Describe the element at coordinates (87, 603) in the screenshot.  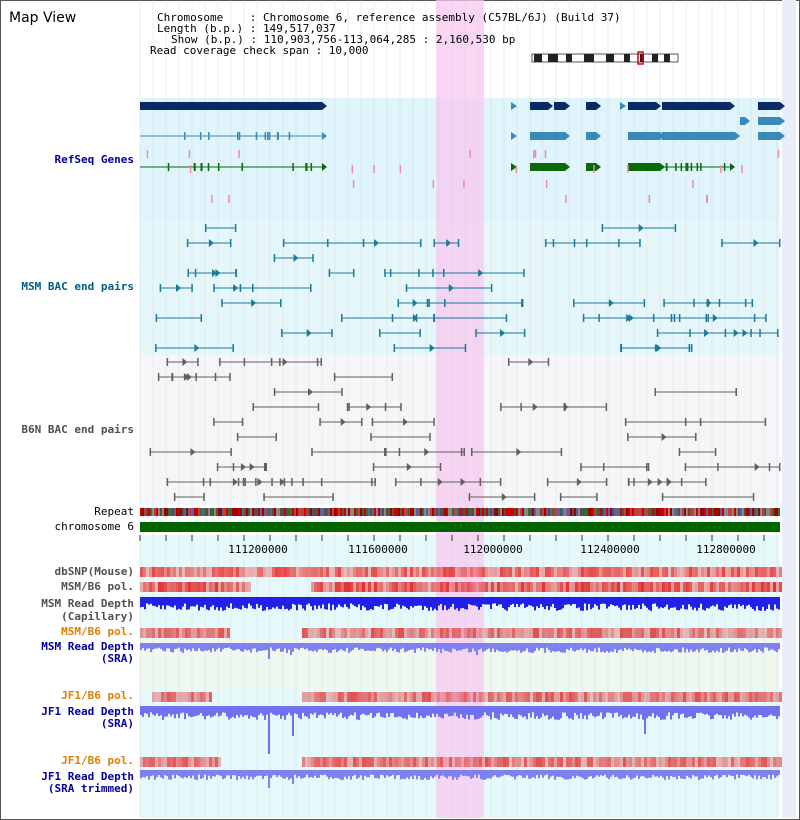
I see `track-label-msm-depth-cap: MSM Read Depth` at that location.